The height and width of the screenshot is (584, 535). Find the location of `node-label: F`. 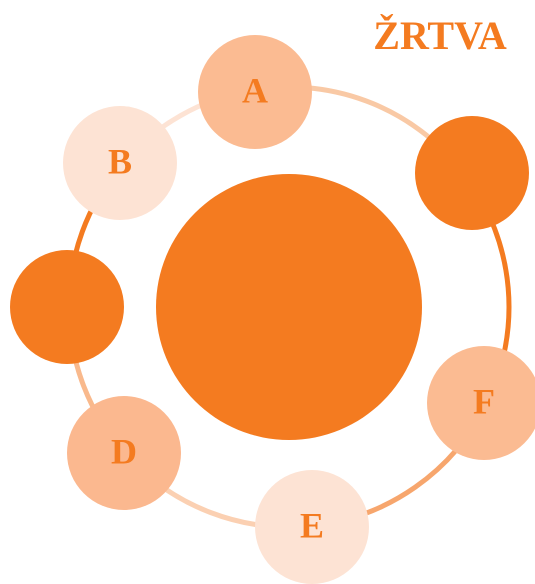

node-label: F is located at coordinates (484, 401).